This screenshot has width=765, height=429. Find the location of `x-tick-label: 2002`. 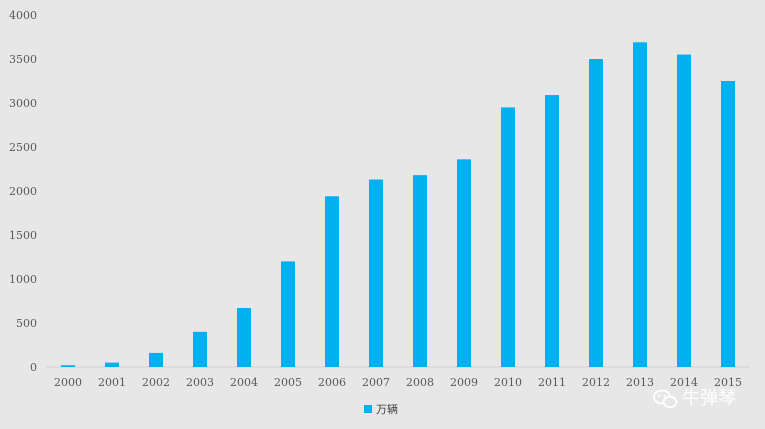

x-tick-label: 2002 is located at coordinates (156, 382).